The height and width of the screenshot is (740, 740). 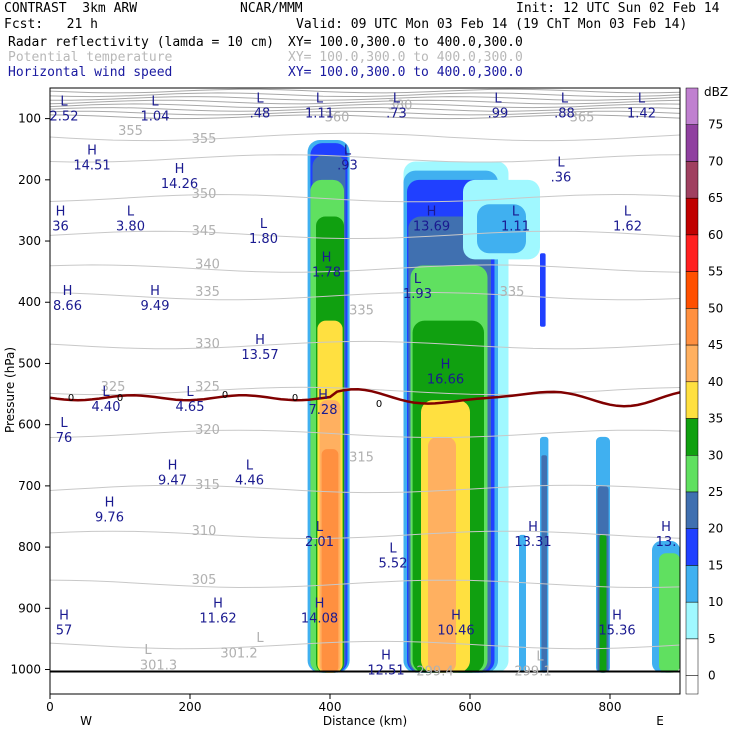 What do you see at coordinates (361, 457) in the screenshot?
I see `theta-label: 315` at bounding box center [361, 457].